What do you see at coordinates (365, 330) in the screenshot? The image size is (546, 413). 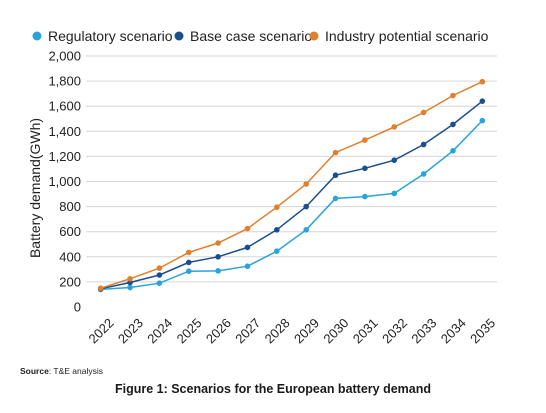 I see `x-tick-label: 2031` at bounding box center [365, 330].